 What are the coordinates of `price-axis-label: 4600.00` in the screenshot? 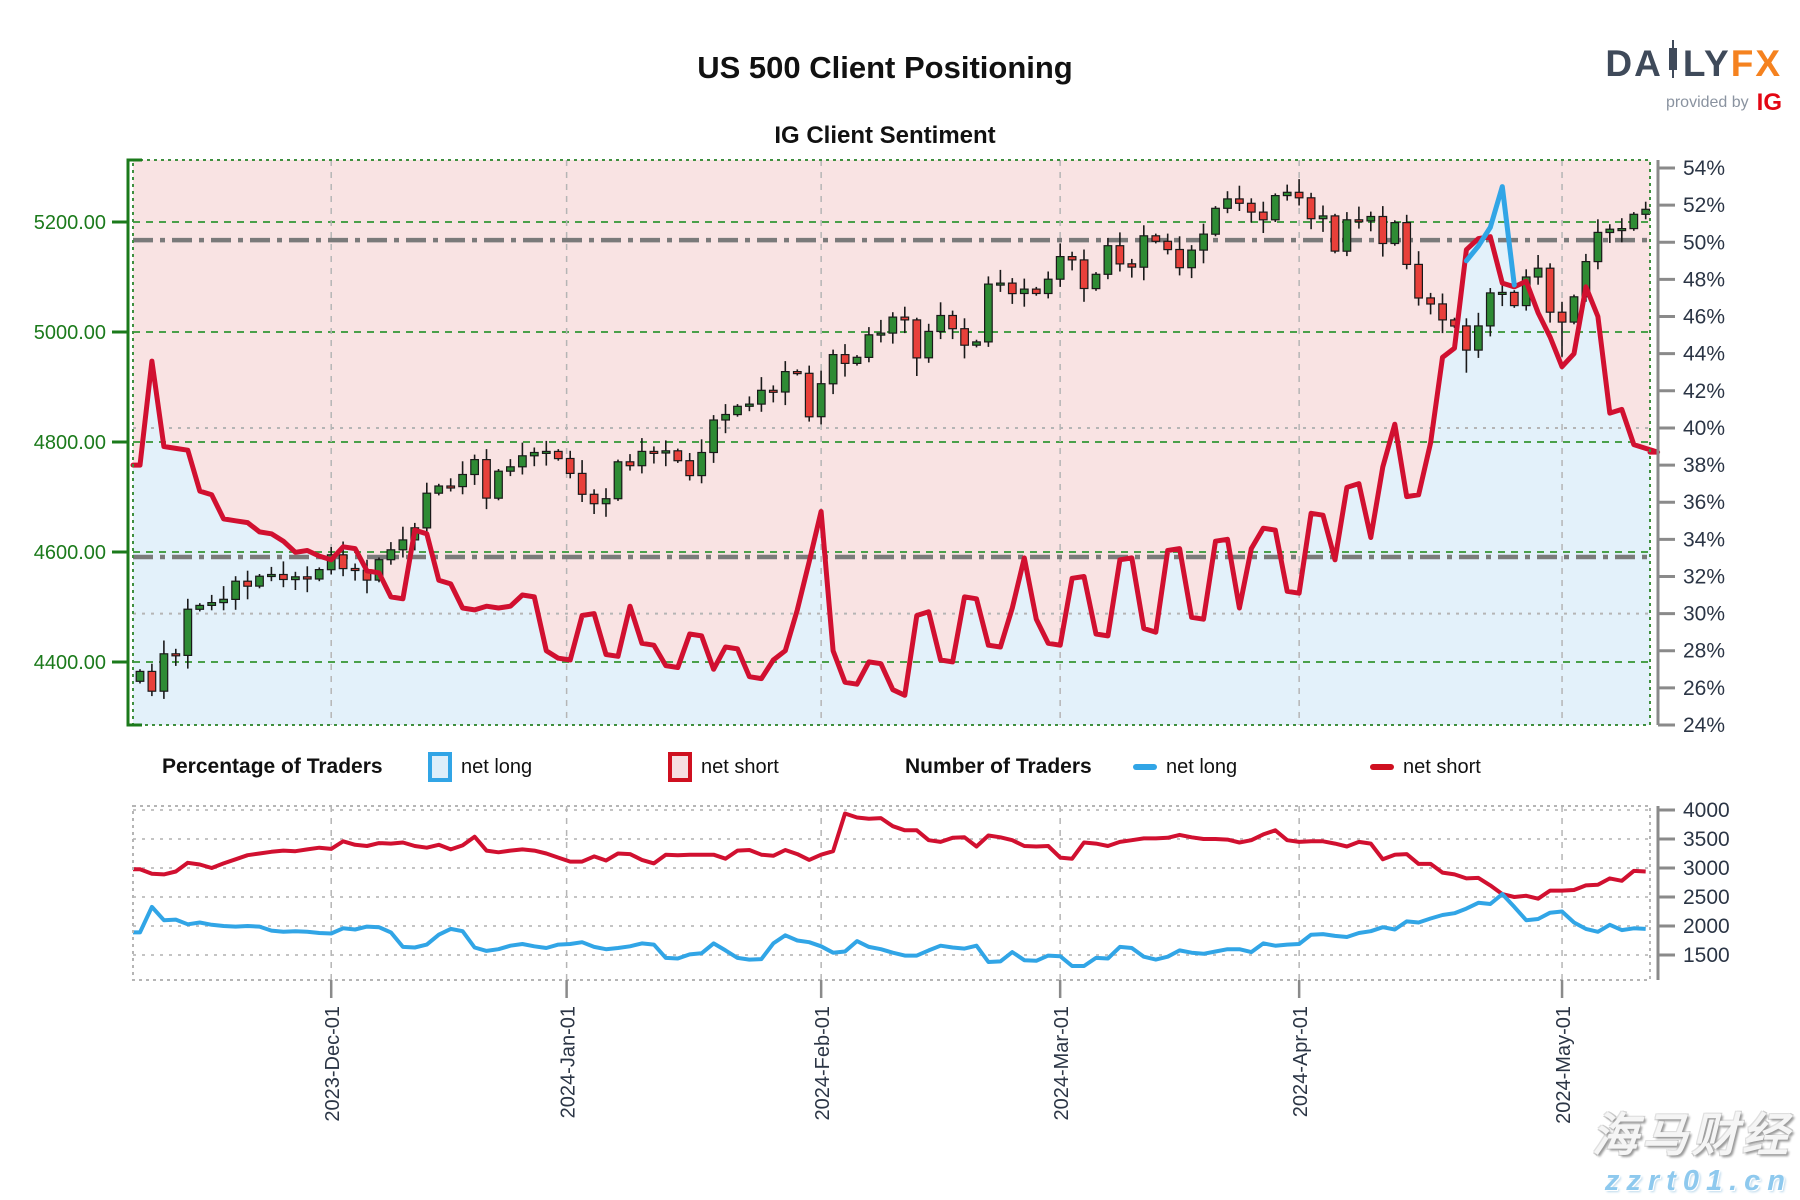 It's located at (70, 553).